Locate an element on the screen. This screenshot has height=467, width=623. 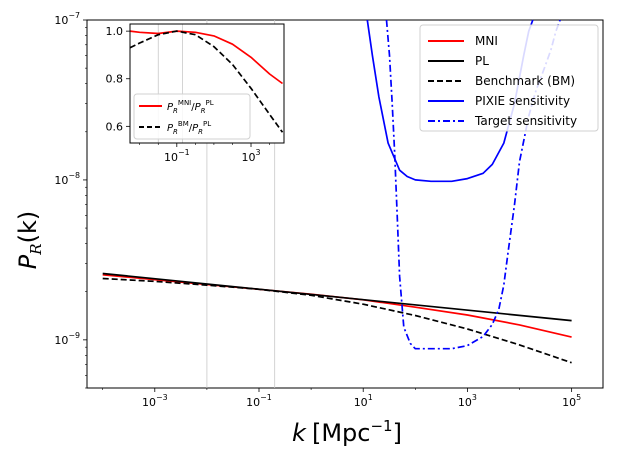
legend-label-pl: PL is located at coordinates (482, 61).